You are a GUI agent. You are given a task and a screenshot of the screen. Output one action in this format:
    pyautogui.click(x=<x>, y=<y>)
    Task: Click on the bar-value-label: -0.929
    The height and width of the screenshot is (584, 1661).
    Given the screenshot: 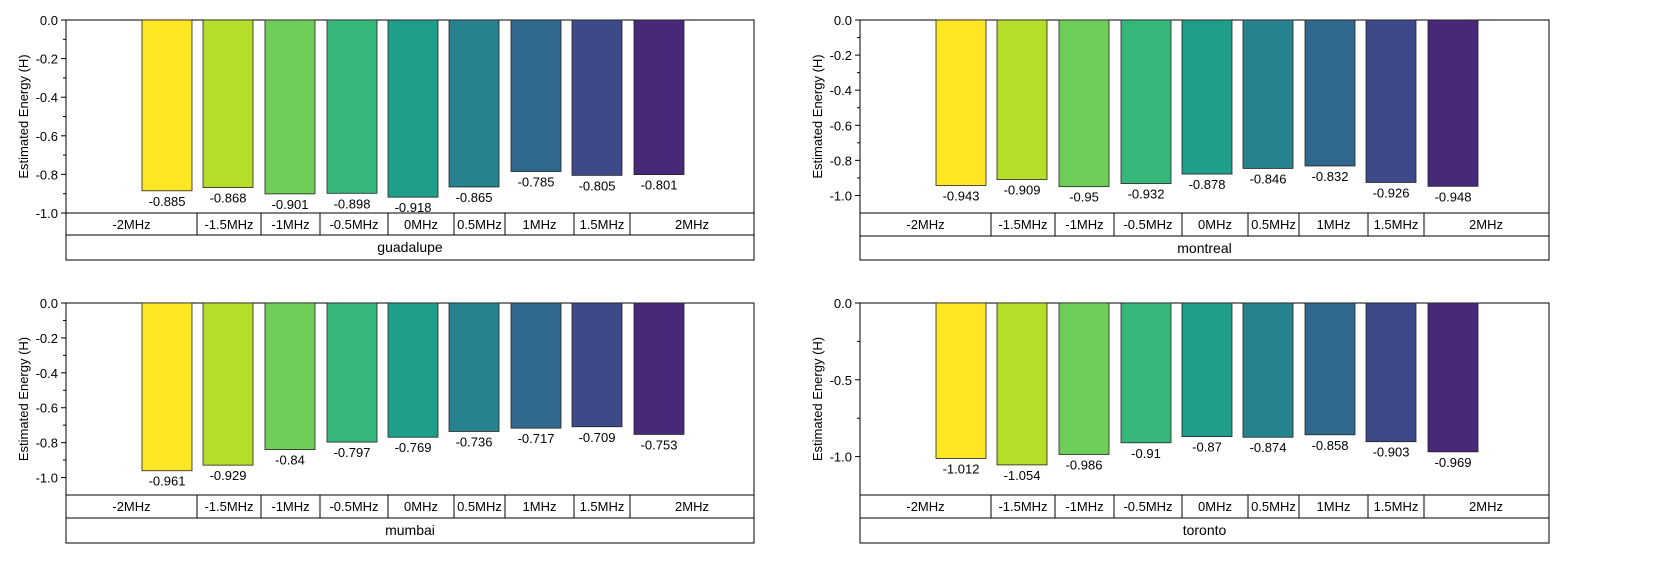 What is the action you would take?
    pyautogui.click(x=228, y=475)
    